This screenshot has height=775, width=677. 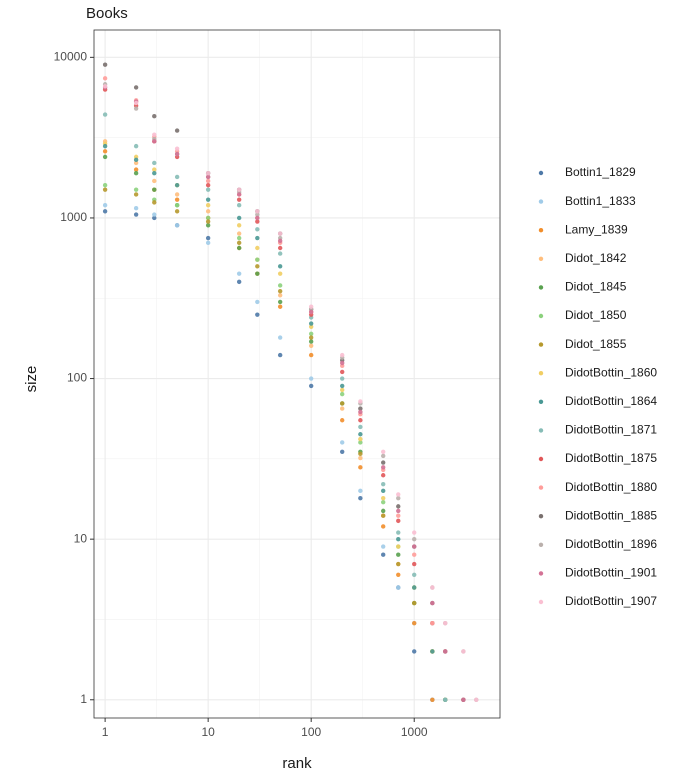 I want to click on chart-title: Books, so click(x=107, y=13).